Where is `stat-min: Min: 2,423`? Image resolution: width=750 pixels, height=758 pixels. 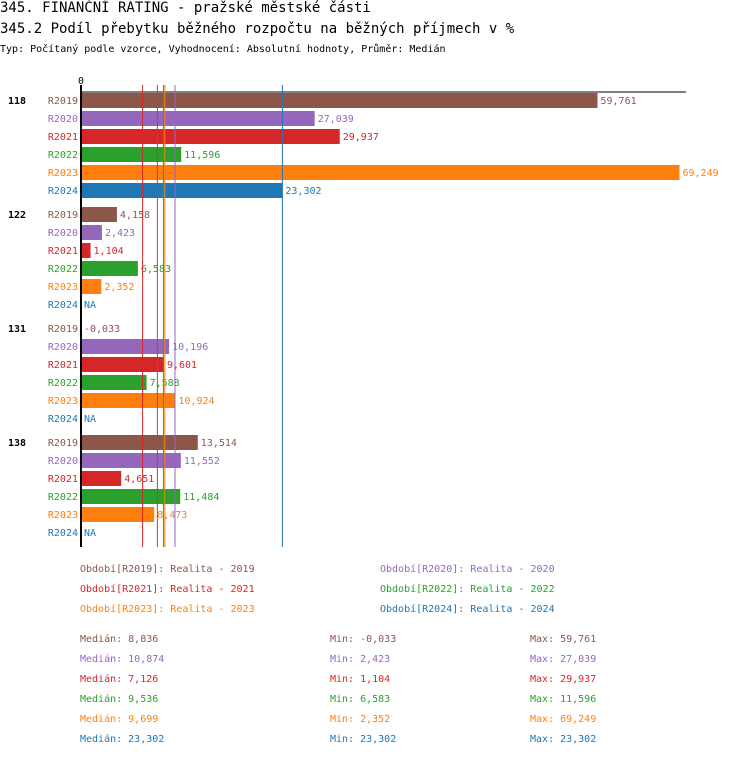 stat-min: Min: 2,423 is located at coordinates (360, 659).